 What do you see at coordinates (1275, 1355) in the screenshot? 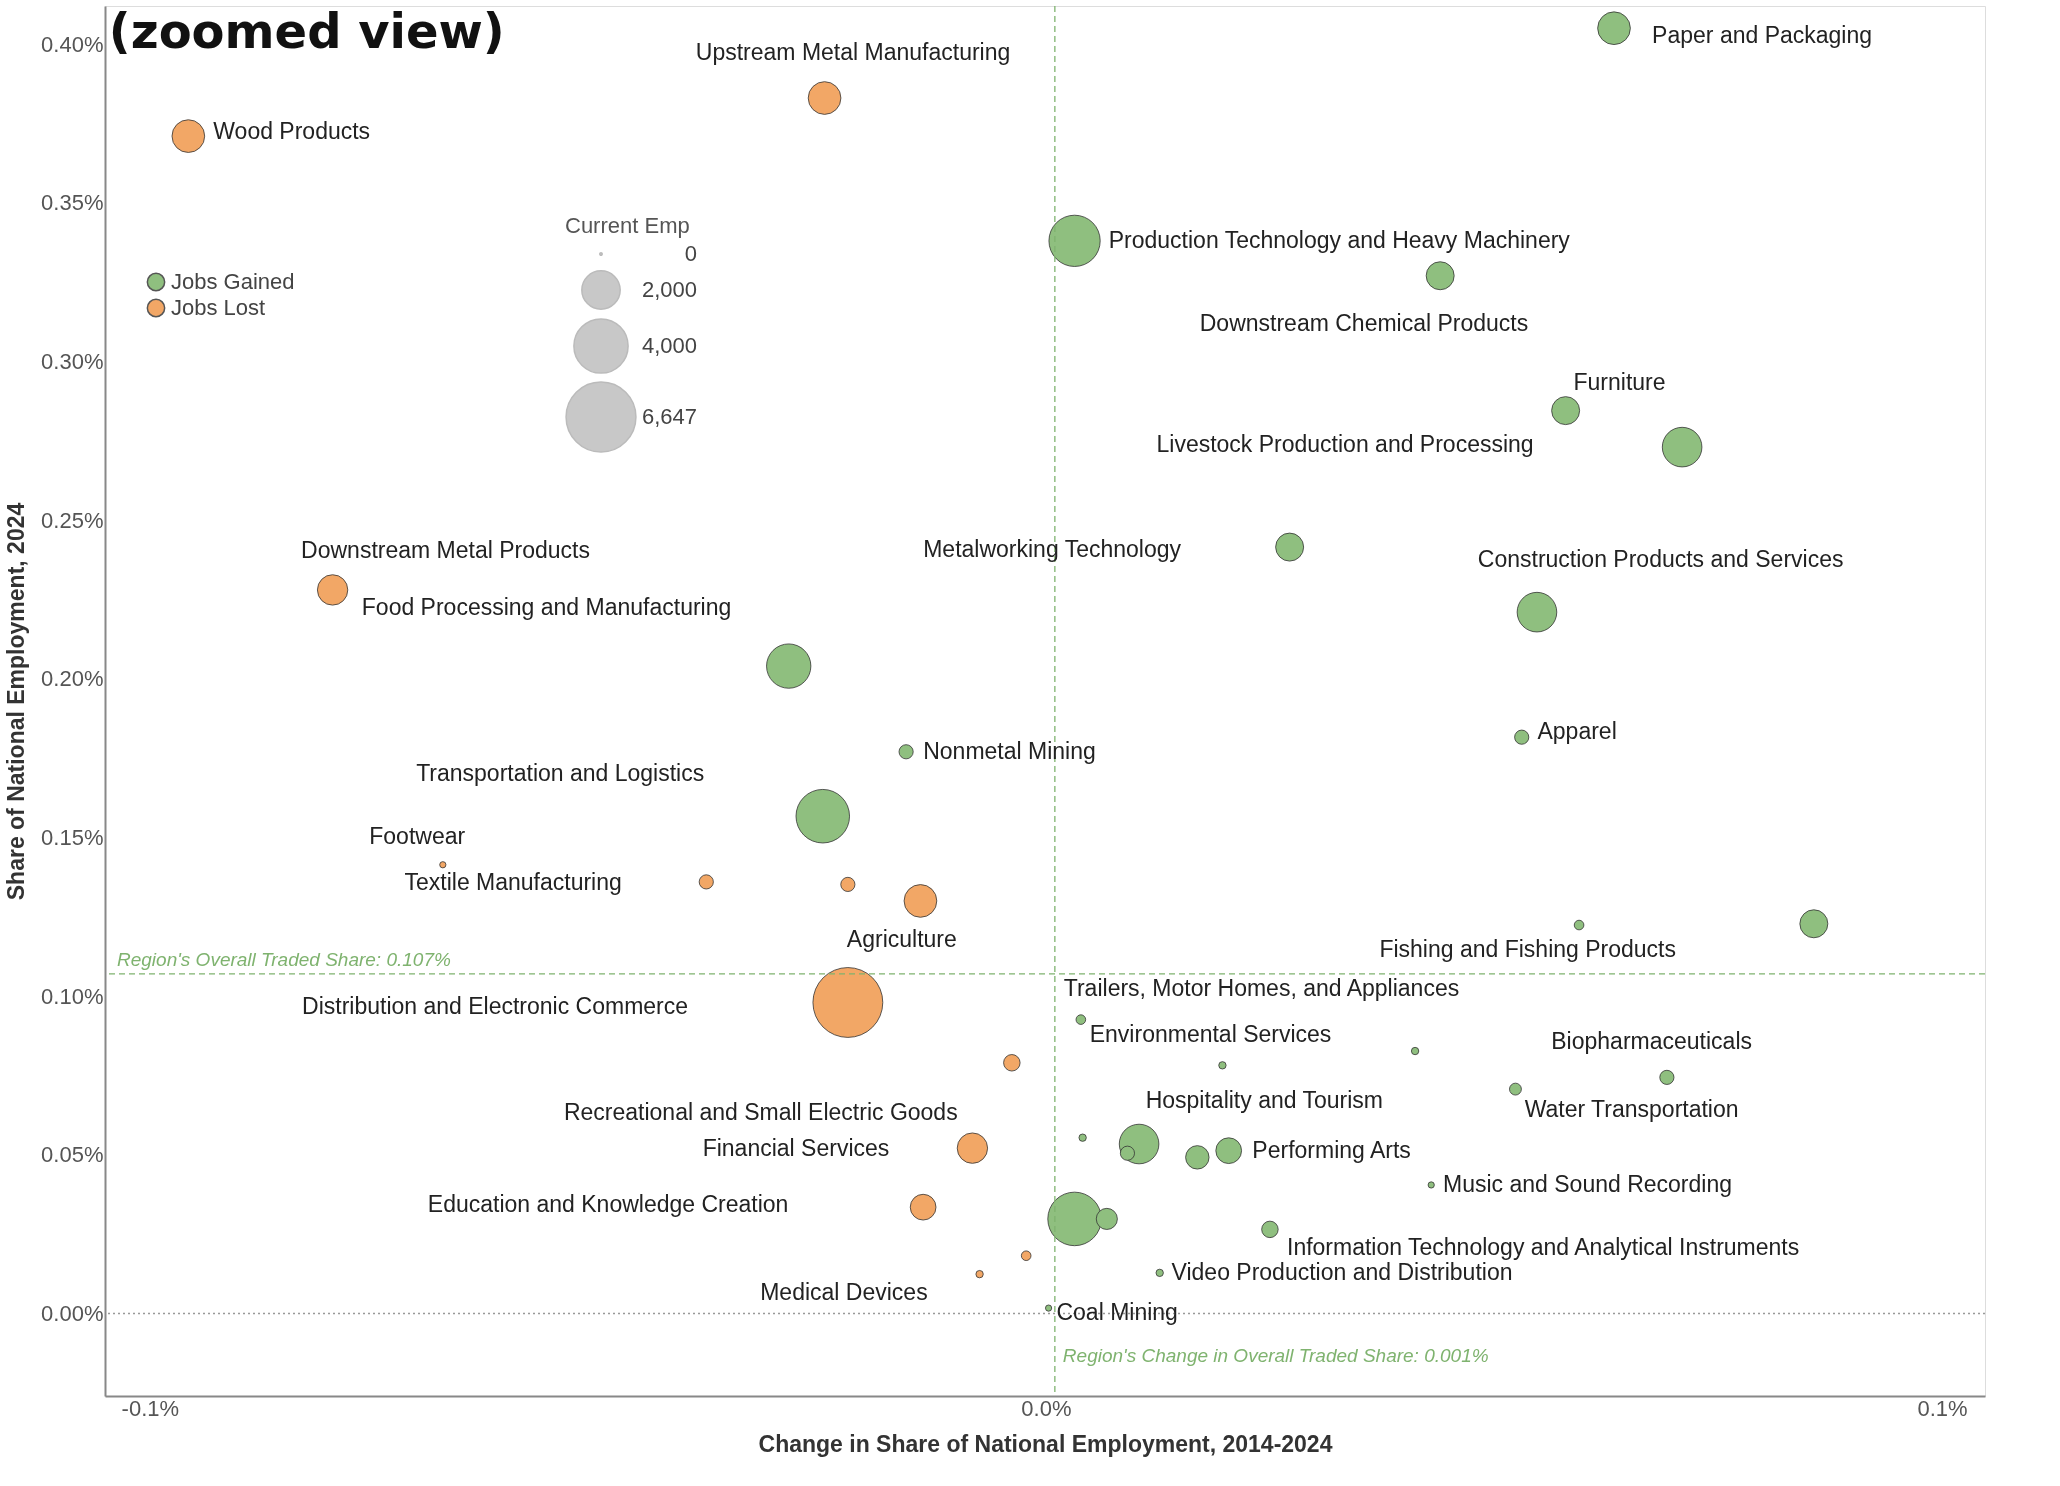
I see `ref-line-label: Region's Change in Overall Traded Share: 0.001%` at bounding box center [1275, 1355].